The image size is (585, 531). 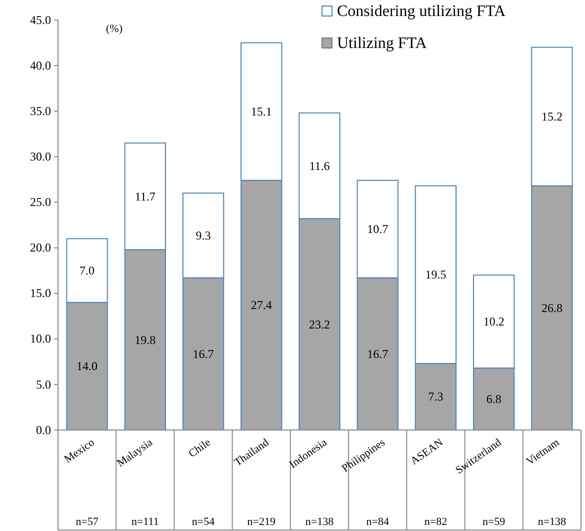 What do you see at coordinates (493, 321) in the screenshot?
I see `data-label: 10.2` at bounding box center [493, 321].